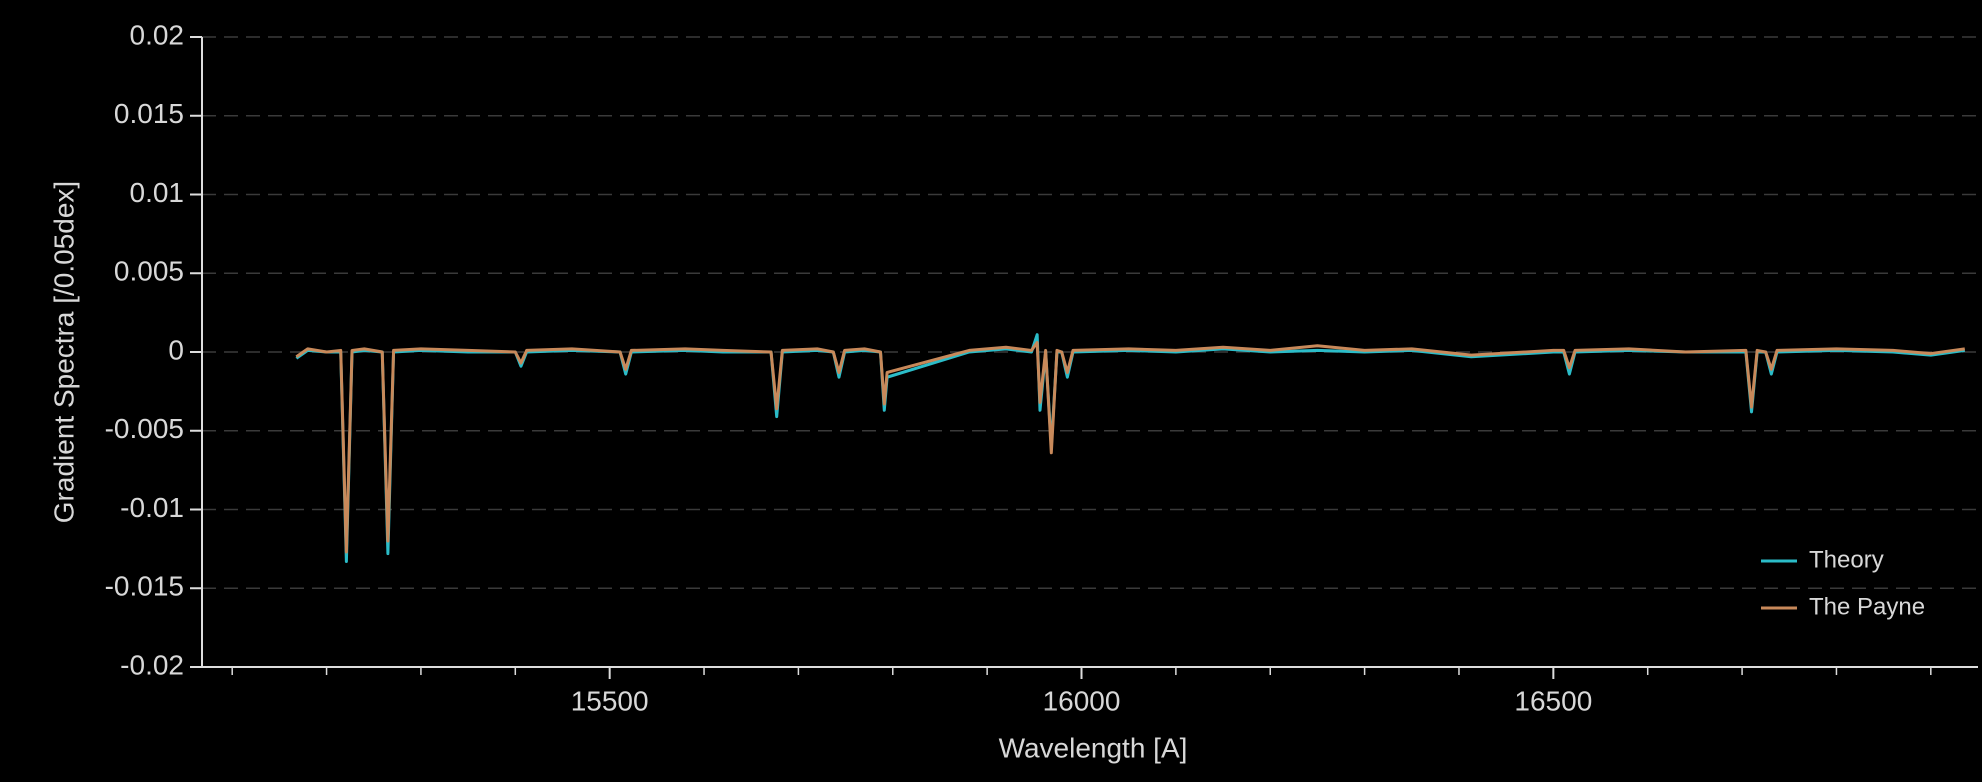 The width and height of the screenshot is (1982, 782). I want to click on y-tick-label: 0.005, so click(149, 271).